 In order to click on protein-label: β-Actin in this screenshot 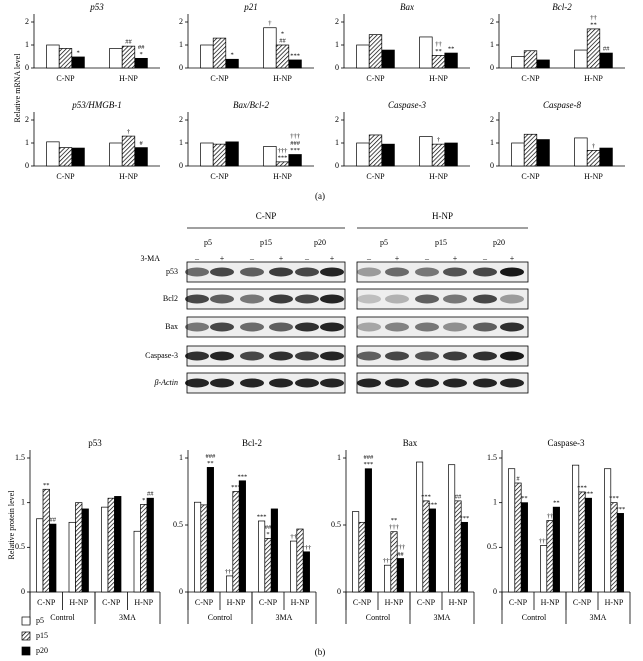, I will do `click(165, 382)`.